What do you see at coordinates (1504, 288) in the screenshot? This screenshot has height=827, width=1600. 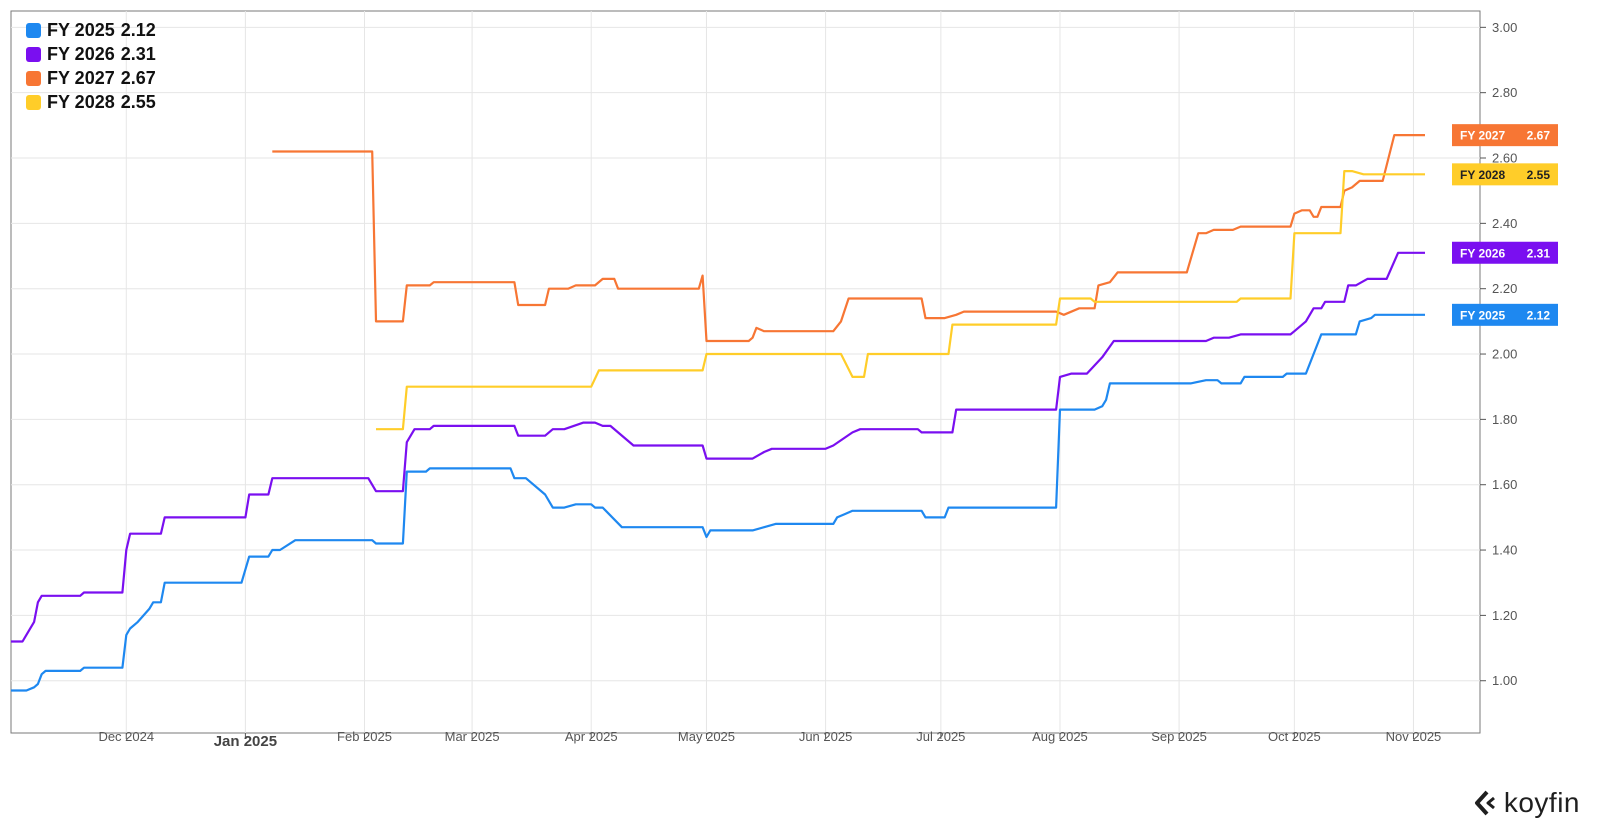 I see `y-tick-label: 2.20` at bounding box center [1504, 288].